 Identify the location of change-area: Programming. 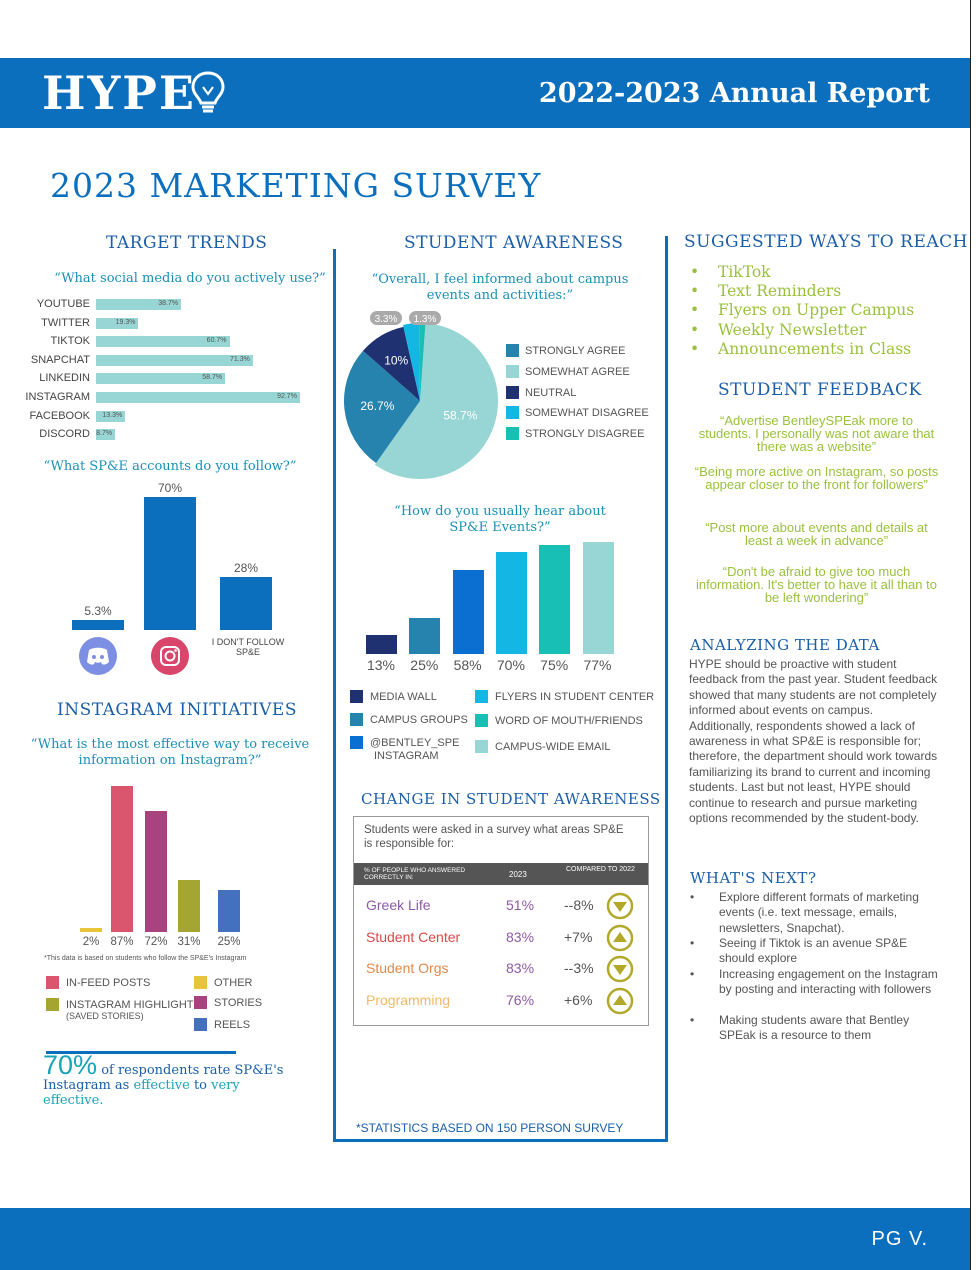
(408, 999).